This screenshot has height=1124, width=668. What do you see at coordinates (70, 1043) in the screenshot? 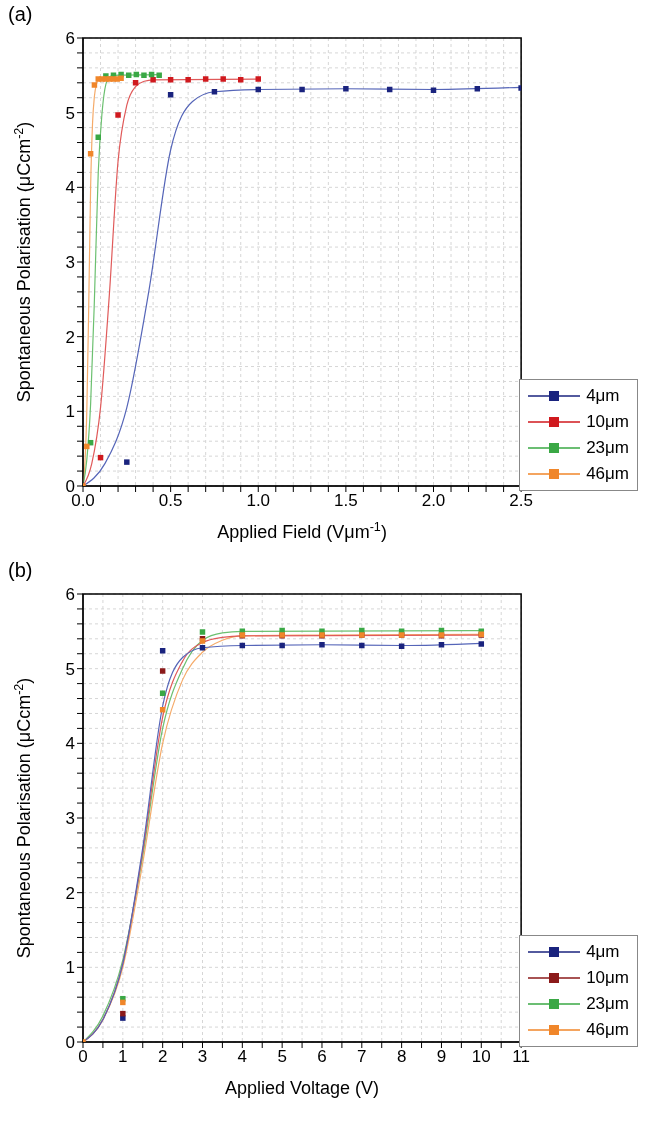
I see `y-tick-label: 0` at bounding box center [70, 1043].